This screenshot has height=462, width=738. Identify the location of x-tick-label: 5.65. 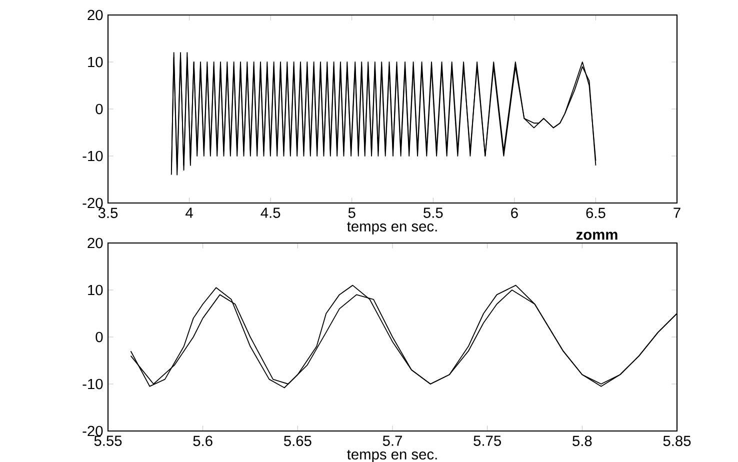
(298, 441).